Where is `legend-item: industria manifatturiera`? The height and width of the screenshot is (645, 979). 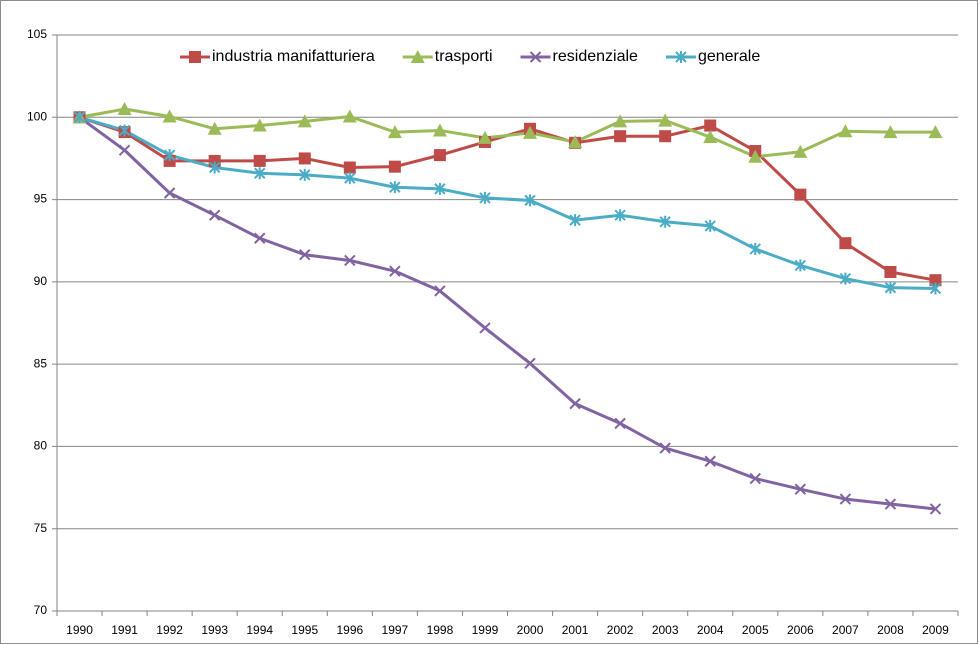
legend-item: industria manifatturiera is located at coordinates (277, 56).